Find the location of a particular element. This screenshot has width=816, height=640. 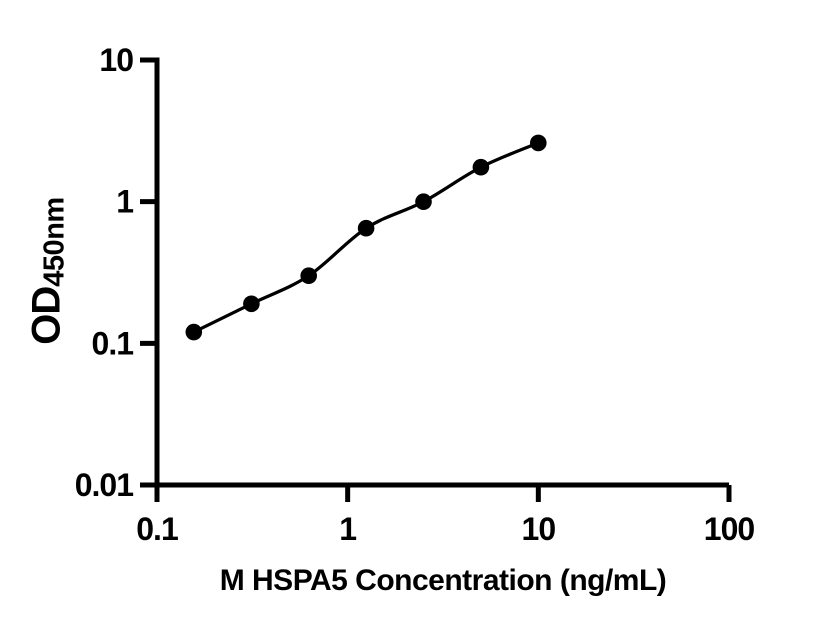

x-tick-label: 10 is located at coordinates (539, 529).